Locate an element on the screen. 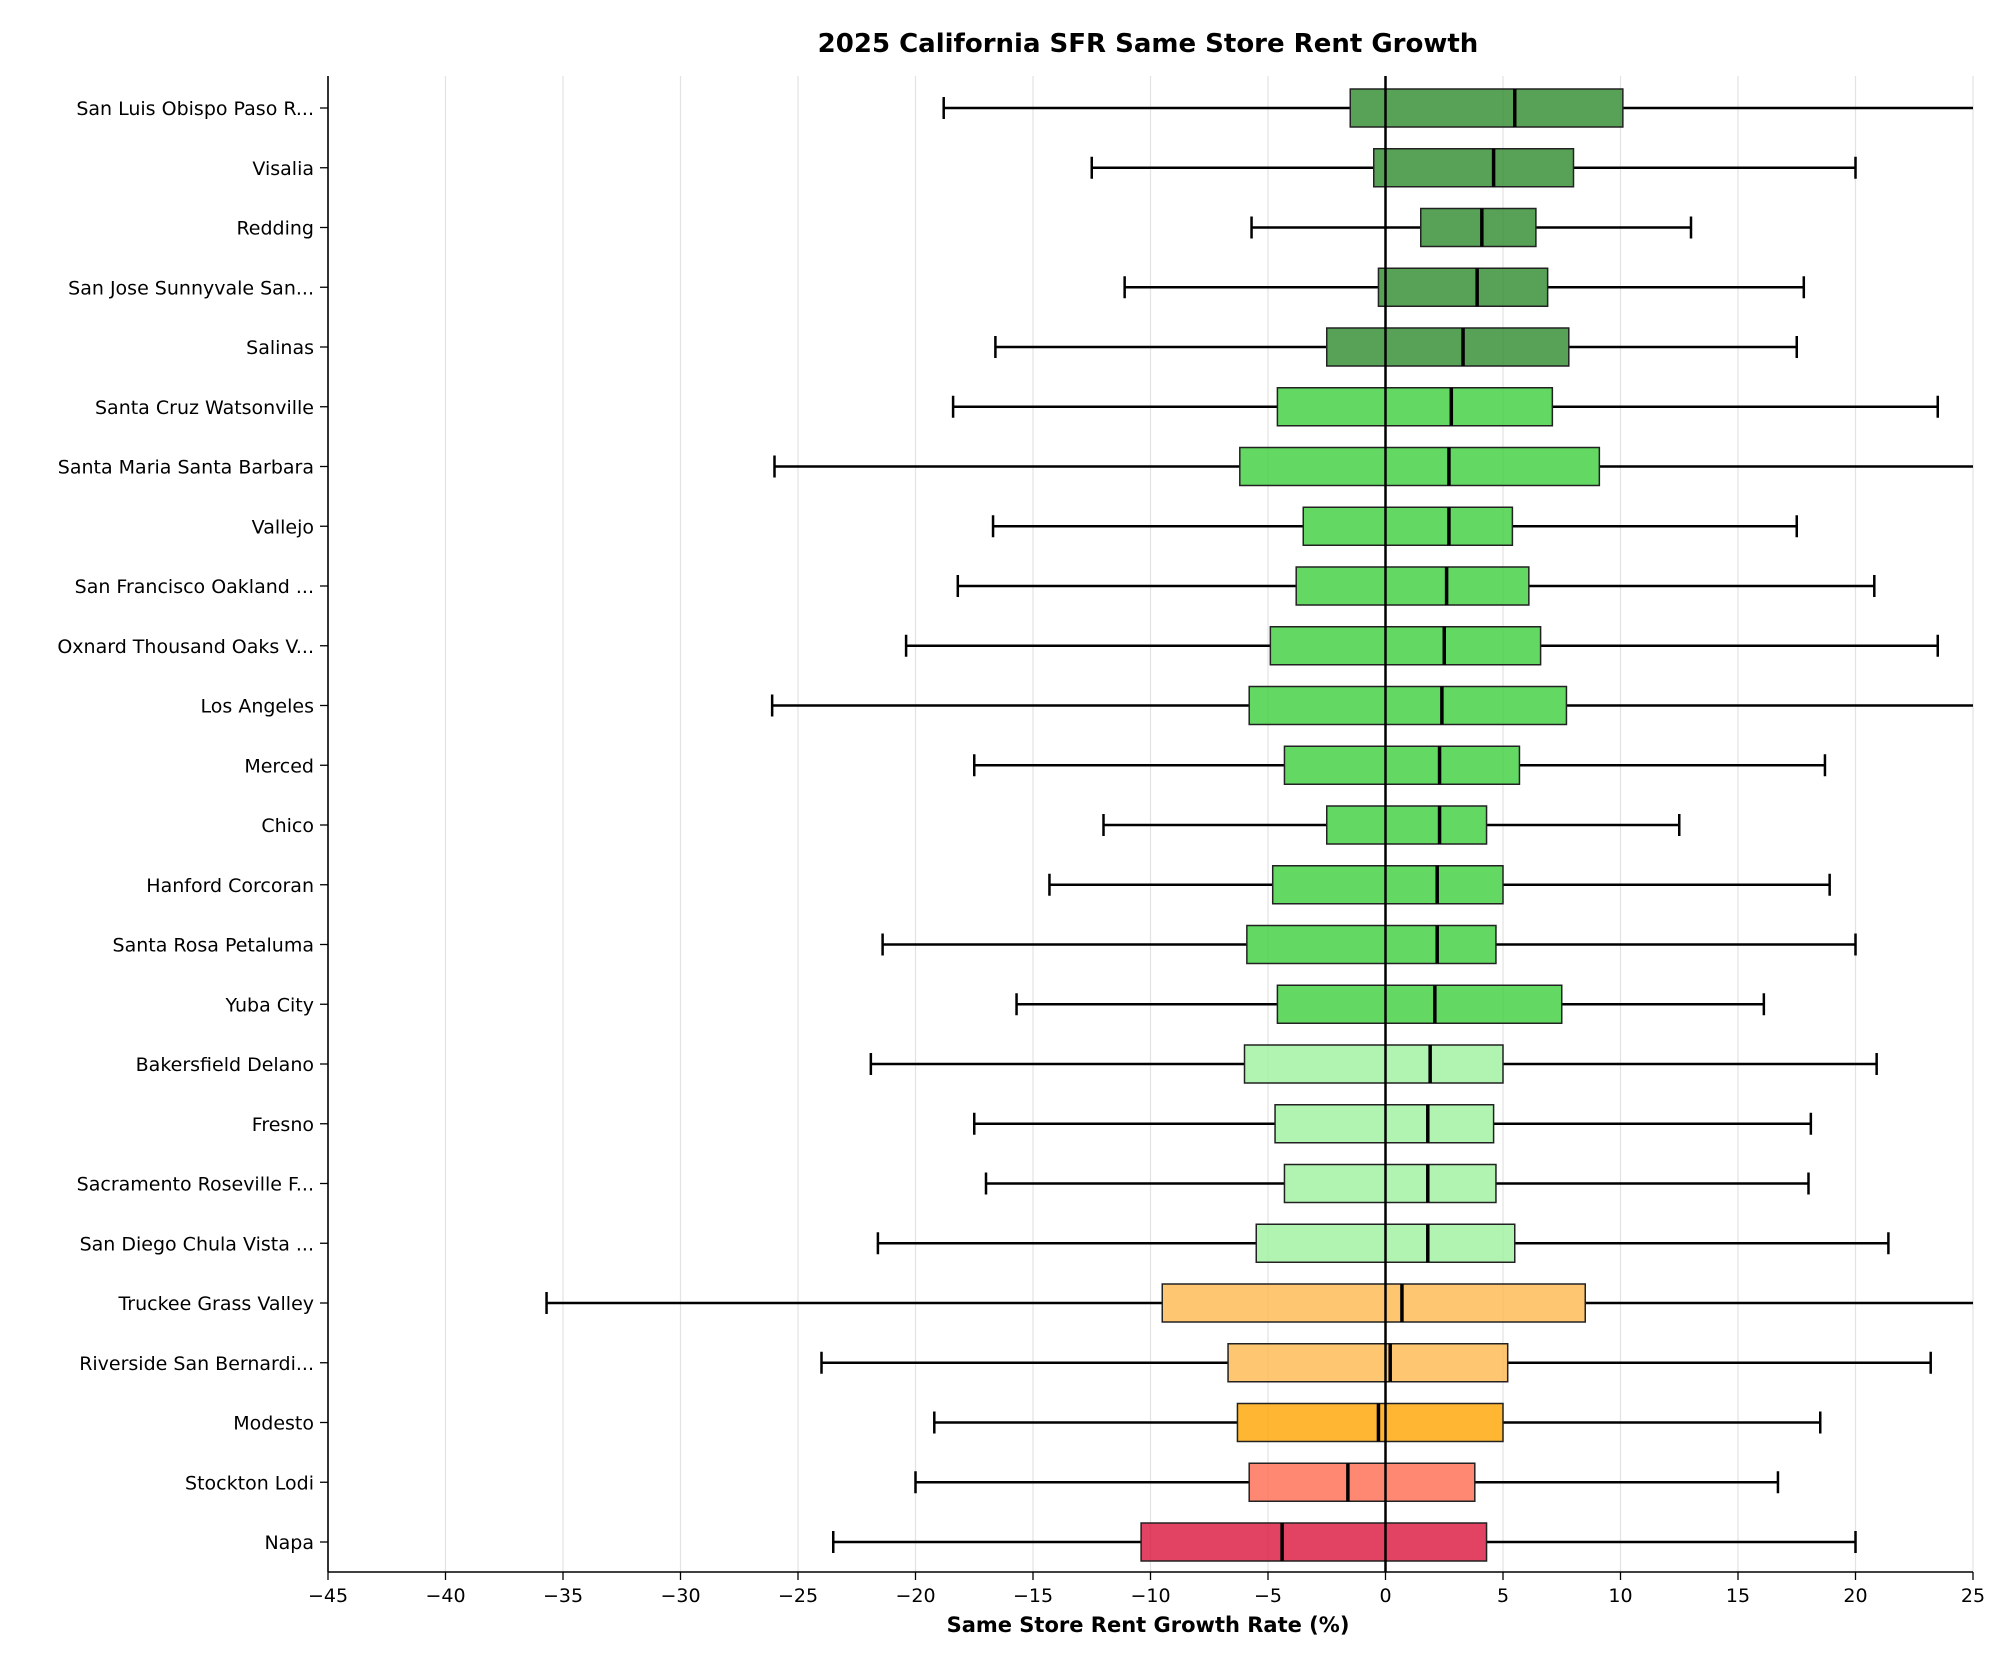 Image resolution: width=2007 pixels, height=1657 pixels. category-label: Redding is located at coordinates (275, 229).